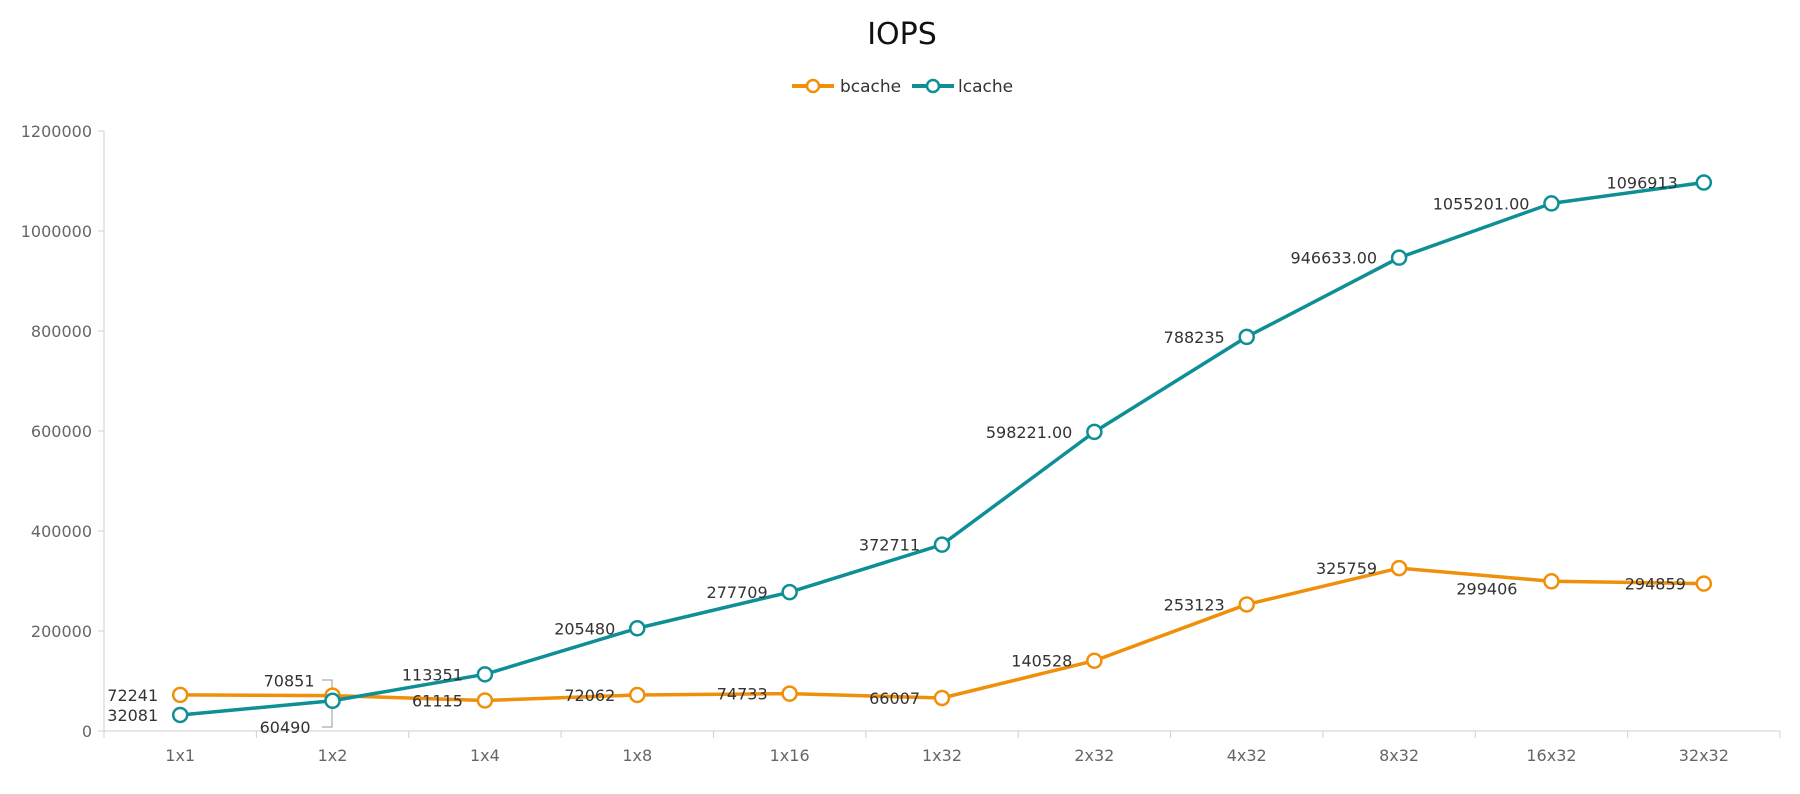  What do you see at coordinates (1334, 258) in the screenshot?
I see `data-label: 946633.00` at bounding box center [1334, 258].